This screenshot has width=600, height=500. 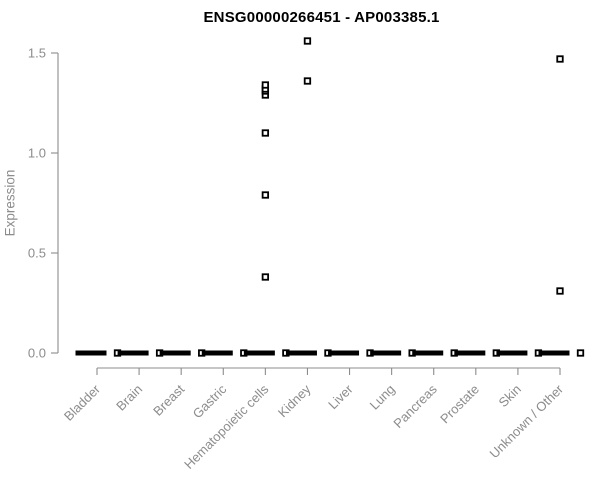 I want to click on x-category-label: Brain, so click(x=129, y=398).